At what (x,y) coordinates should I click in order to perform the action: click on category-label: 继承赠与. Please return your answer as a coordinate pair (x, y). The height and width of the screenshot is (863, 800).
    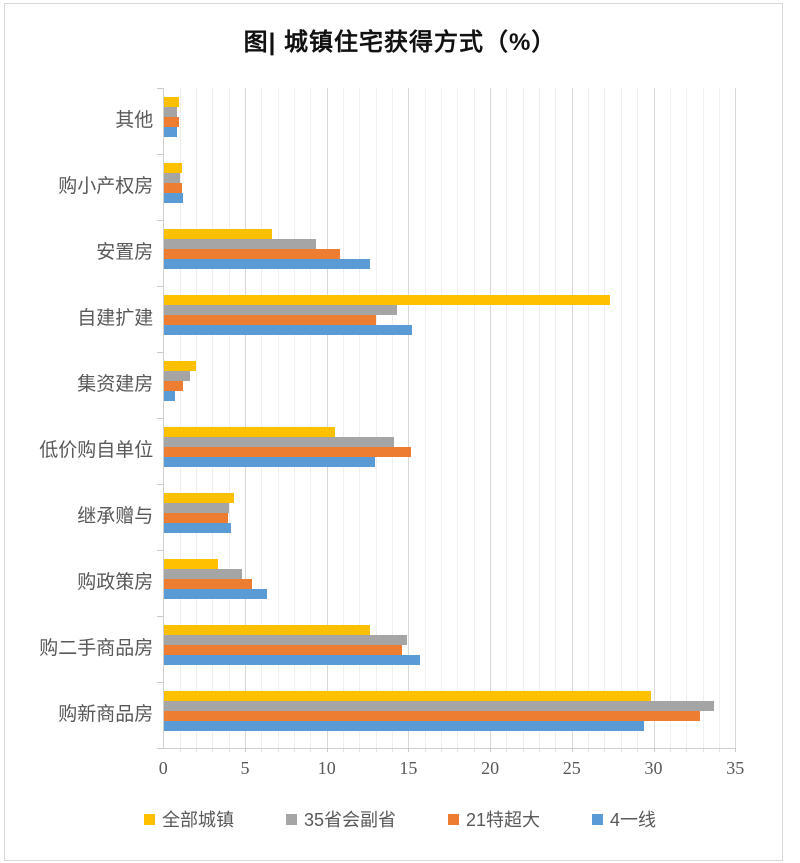
    Looking at the image, I should click on (115, 516).